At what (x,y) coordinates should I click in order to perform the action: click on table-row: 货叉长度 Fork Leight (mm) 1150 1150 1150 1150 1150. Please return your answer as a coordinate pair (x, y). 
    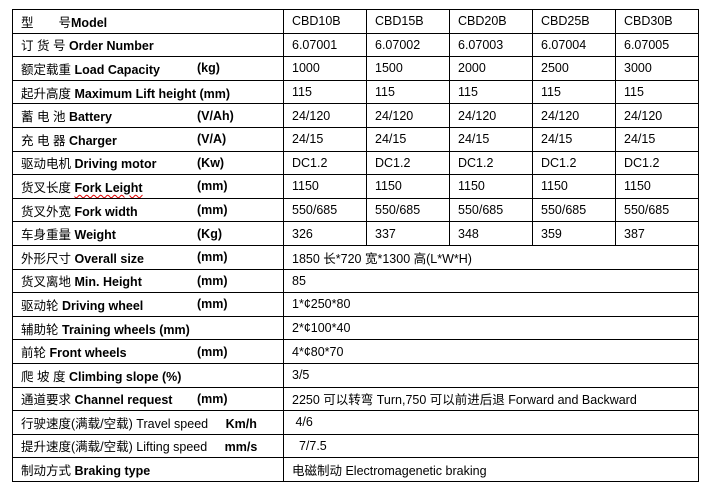
    Looking at the image, I should click on (355, 186).